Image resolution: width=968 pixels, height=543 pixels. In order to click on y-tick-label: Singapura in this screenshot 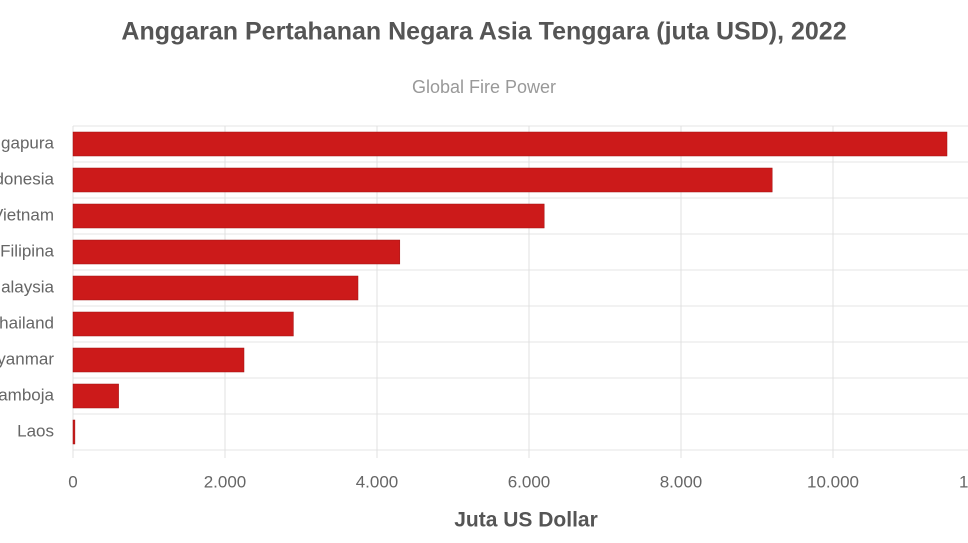, I will do `click(27, 142)`.